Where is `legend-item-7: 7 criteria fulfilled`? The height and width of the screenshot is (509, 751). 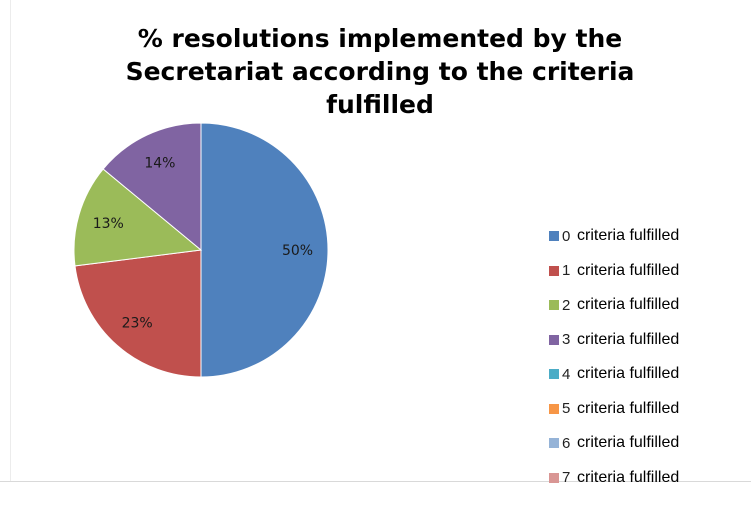
legend-item-7: 7 criteria fulfilled is located at coordinates (649, 478).